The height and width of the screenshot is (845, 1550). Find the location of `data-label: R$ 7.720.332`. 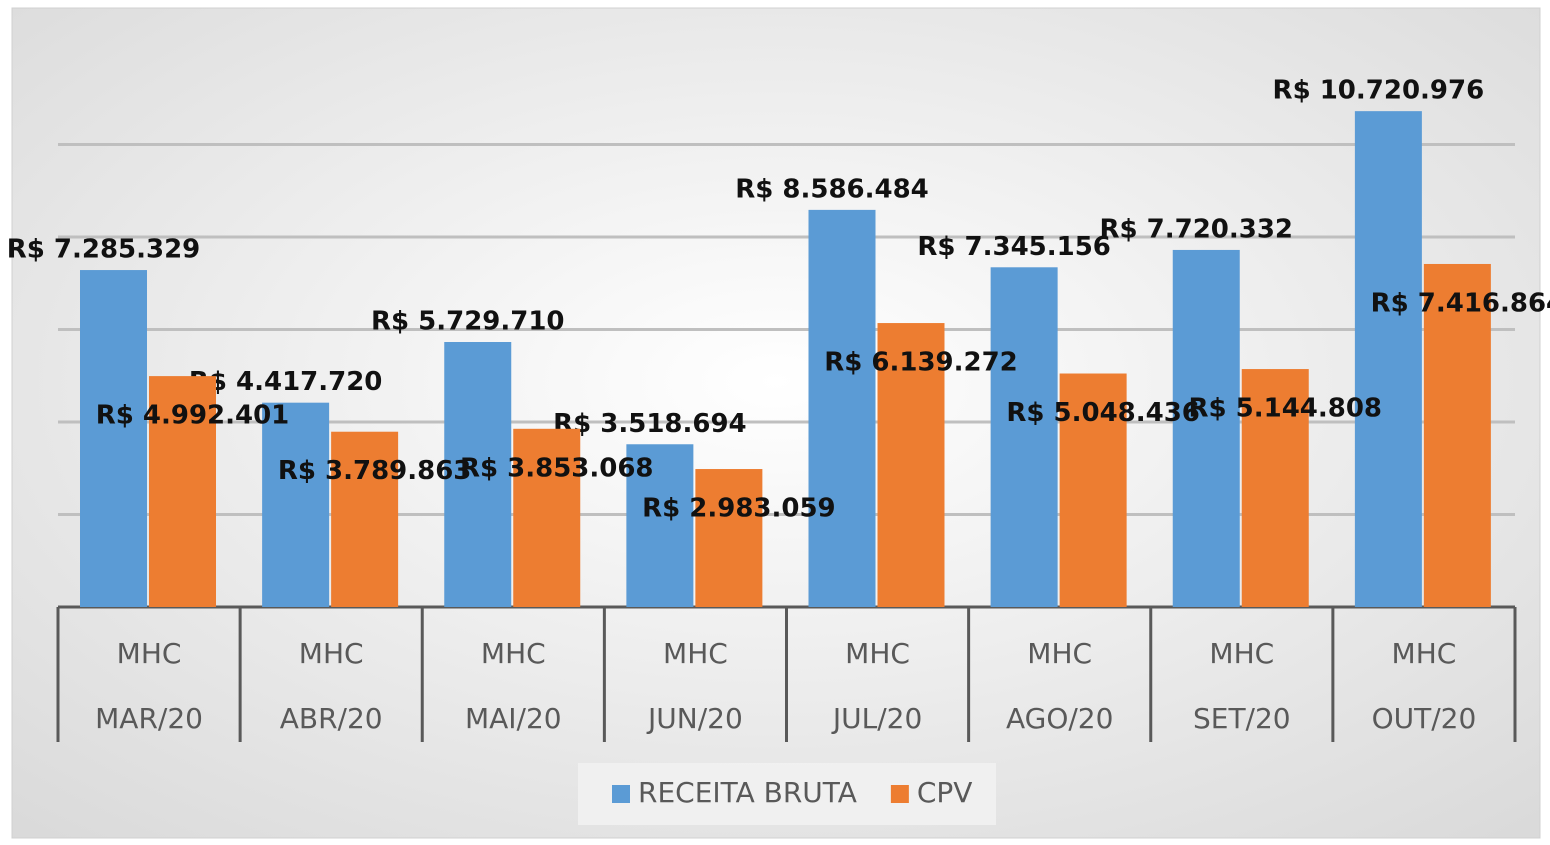

data-label: R$ 7.720.332 is located at coordinates (1196, 229).